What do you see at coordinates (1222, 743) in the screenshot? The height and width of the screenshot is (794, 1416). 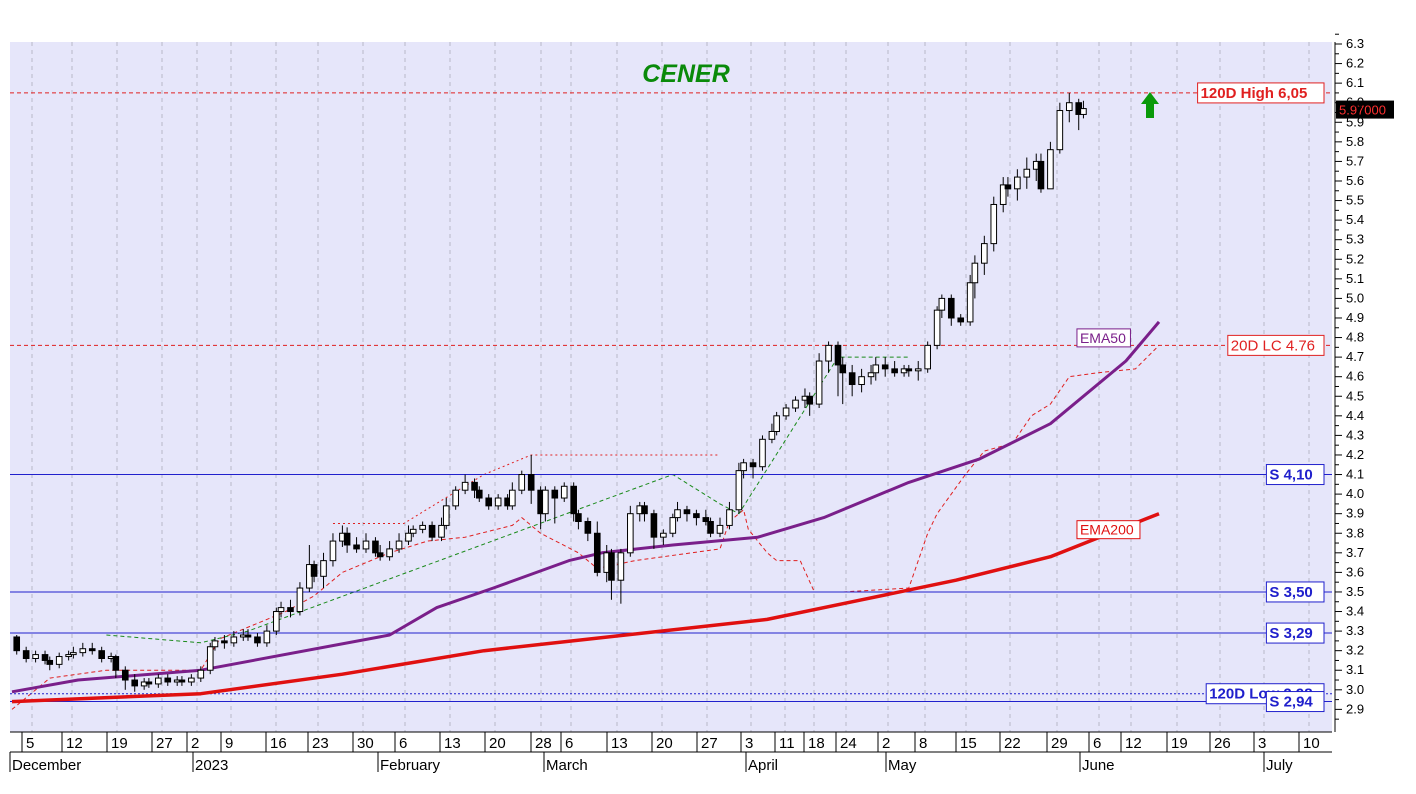 I see `x-tick-label: 26` at bounding box center [1222, 743].